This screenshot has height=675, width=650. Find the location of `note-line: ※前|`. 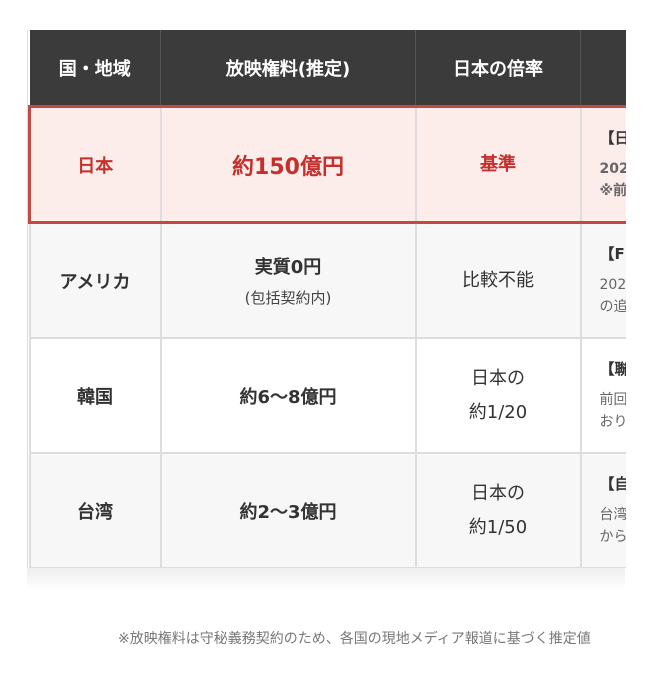

note-line: ※前| is located at coordinates (613, 191).